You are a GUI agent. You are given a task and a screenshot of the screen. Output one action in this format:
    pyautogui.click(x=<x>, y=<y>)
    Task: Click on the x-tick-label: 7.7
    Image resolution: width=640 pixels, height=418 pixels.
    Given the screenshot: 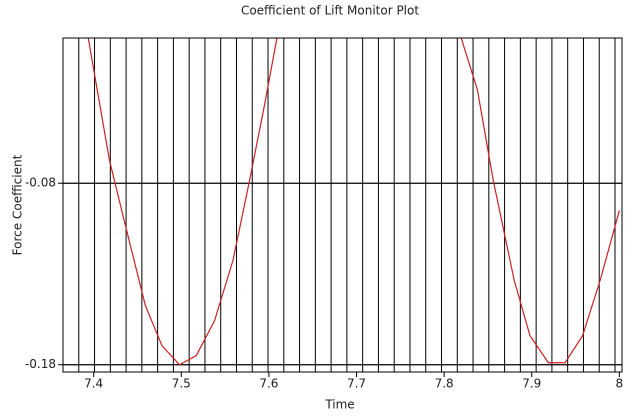 What is the action you would take?
    pyautogui.click(x=356, y=384)
    